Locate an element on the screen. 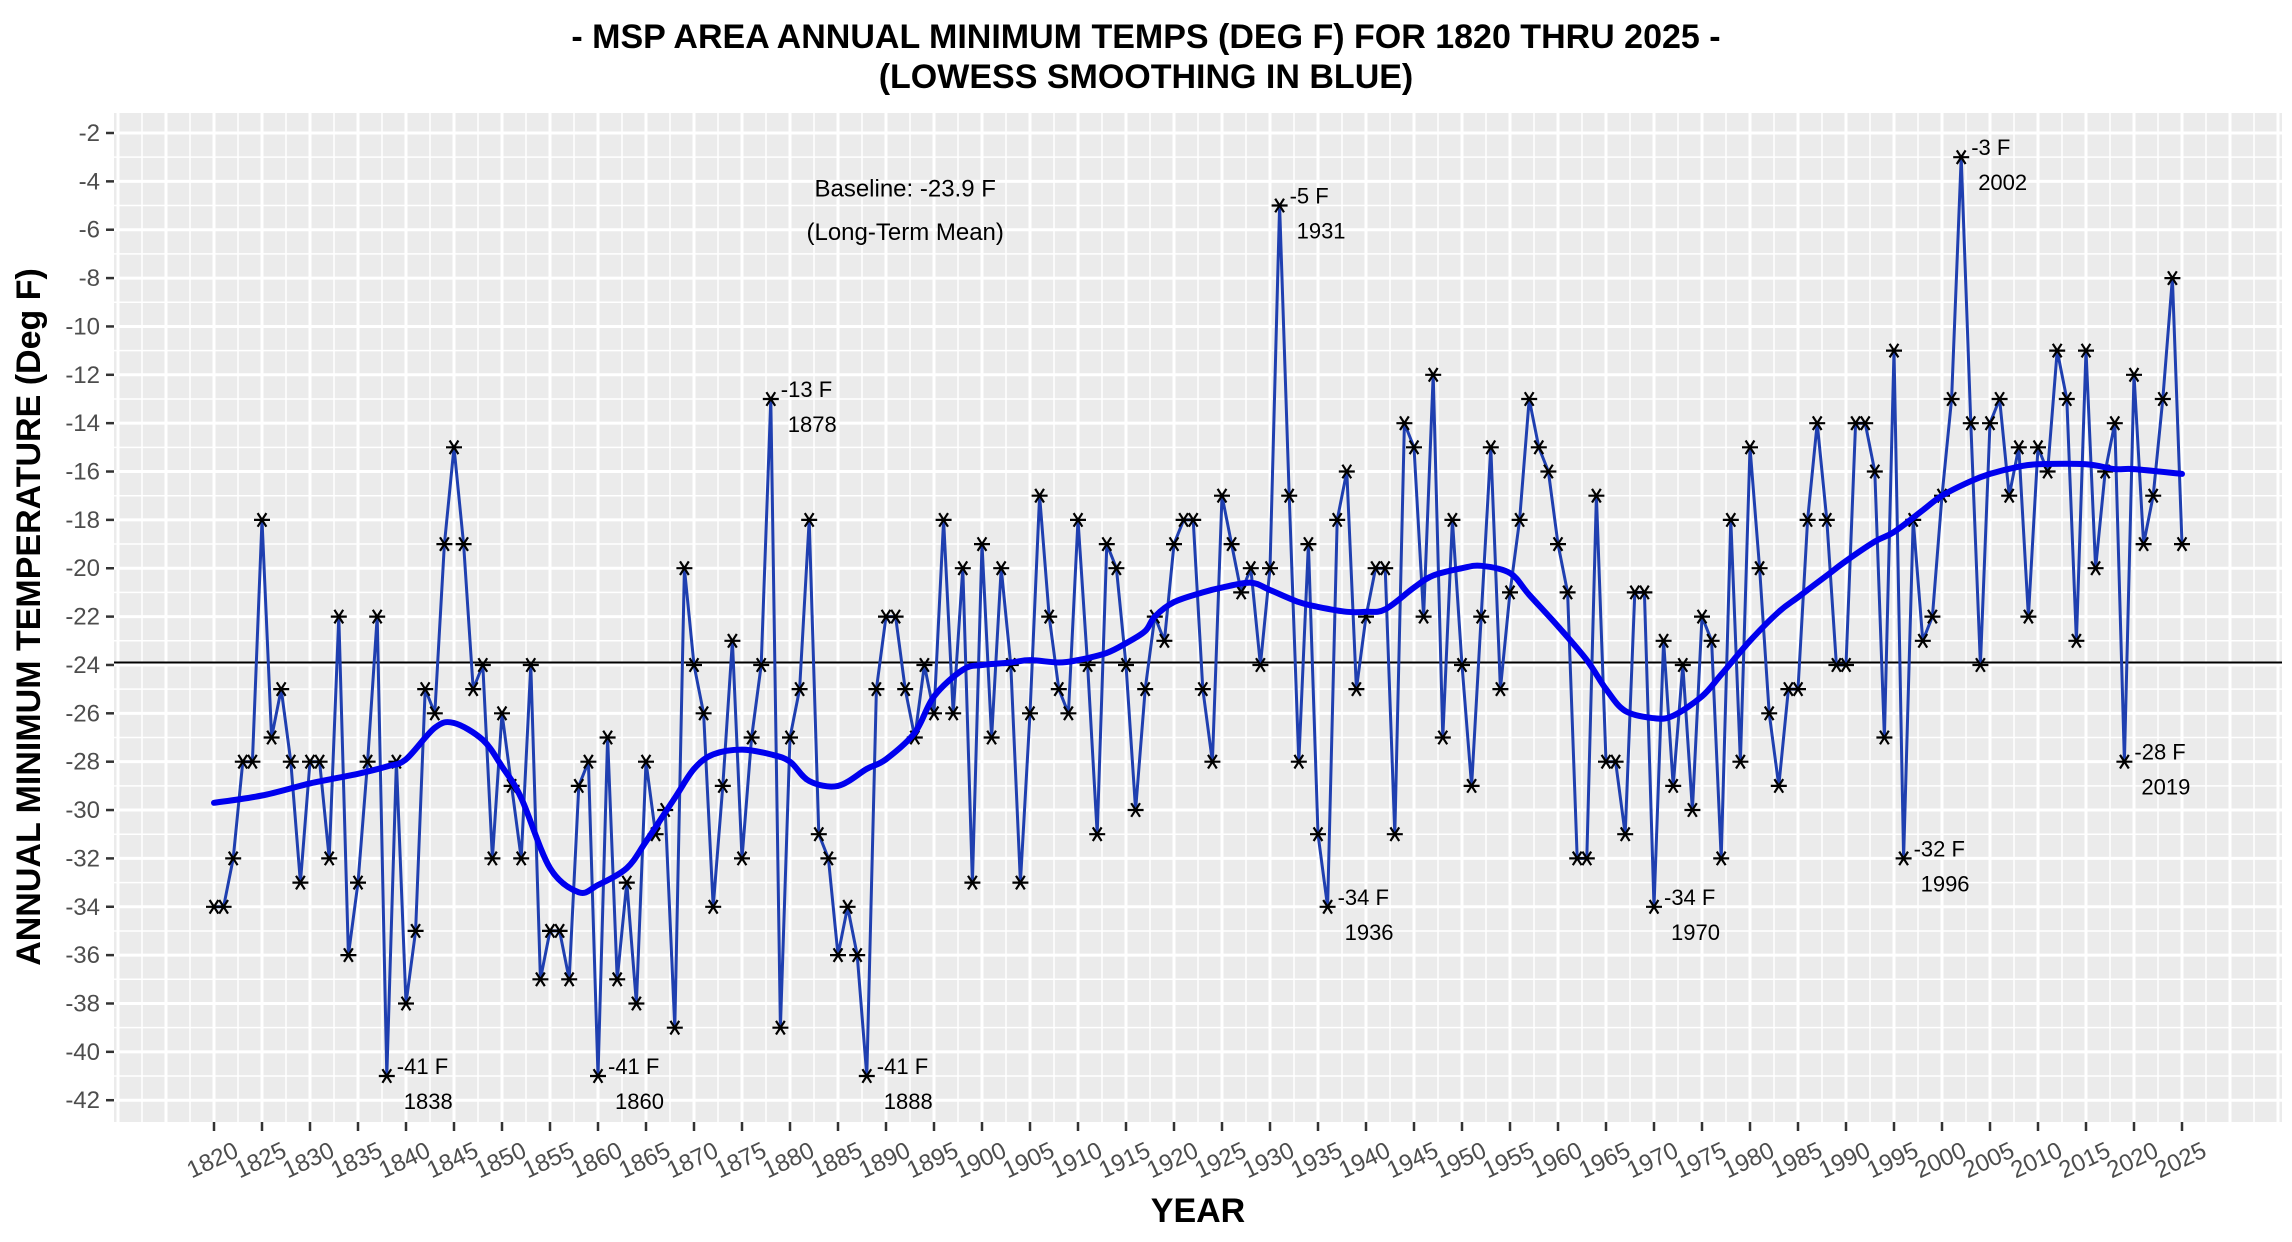 The image size is (2292, 1242). annotation: -3 F 2002 is located at coordinates (1999, 165).